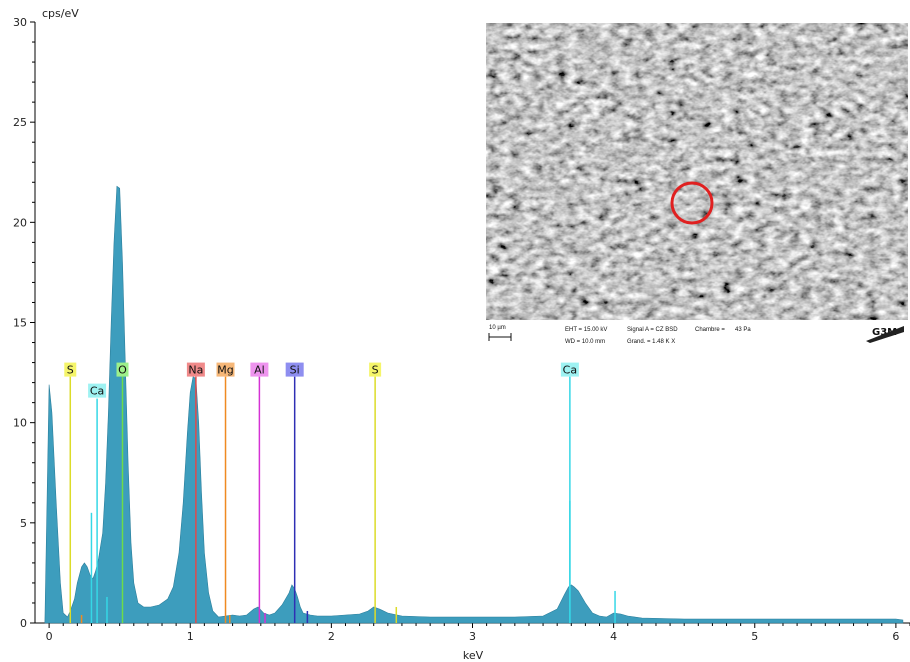  What do you see at coordinates (586, 330) in the screenshot?
I see `eht-value: EHT = 15.00 kV` at bounding box center [586, 330].